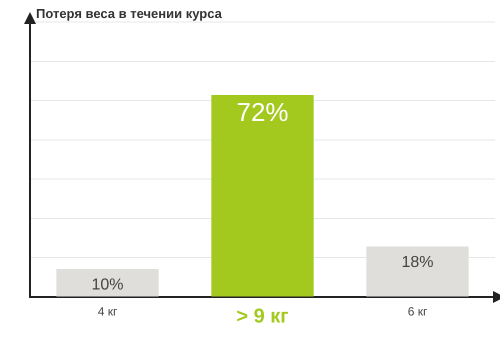  I want to click on data-label: 72%, so click(262, 112).